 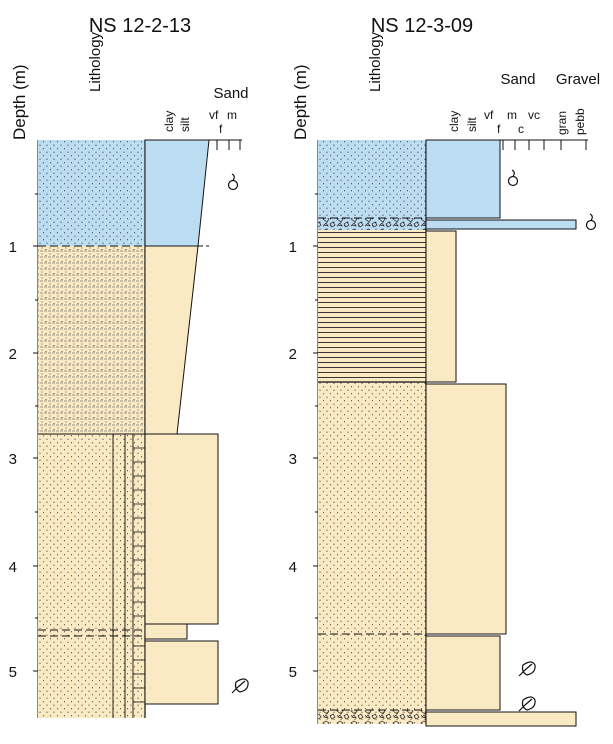 What do you see at coordinates (578, 79) in the screenshot?
I see `grain-group-gravel: Gravel` at bounding box center [578, 79].